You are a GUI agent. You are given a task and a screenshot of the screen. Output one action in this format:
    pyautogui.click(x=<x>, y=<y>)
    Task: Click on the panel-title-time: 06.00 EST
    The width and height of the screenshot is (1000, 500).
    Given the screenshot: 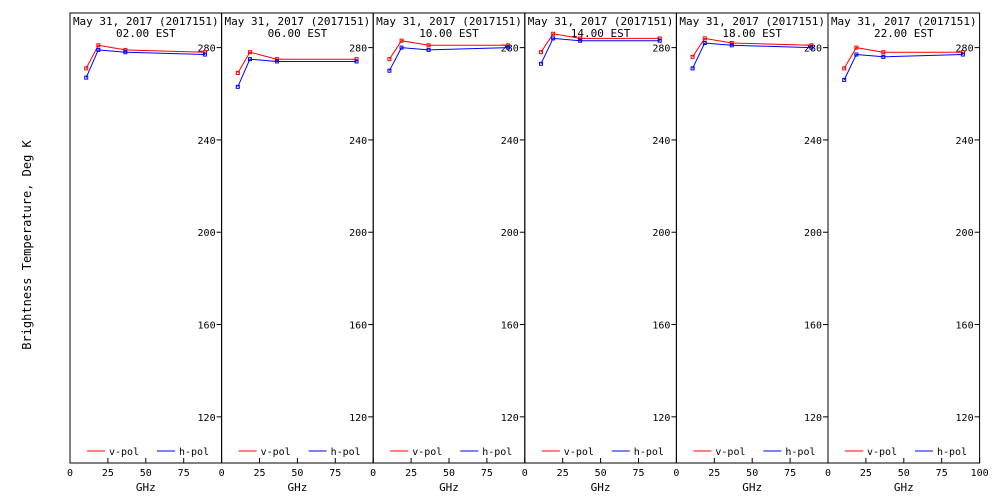 What is the action you would take?
    pyautogui.click(x=298, y=33)
    